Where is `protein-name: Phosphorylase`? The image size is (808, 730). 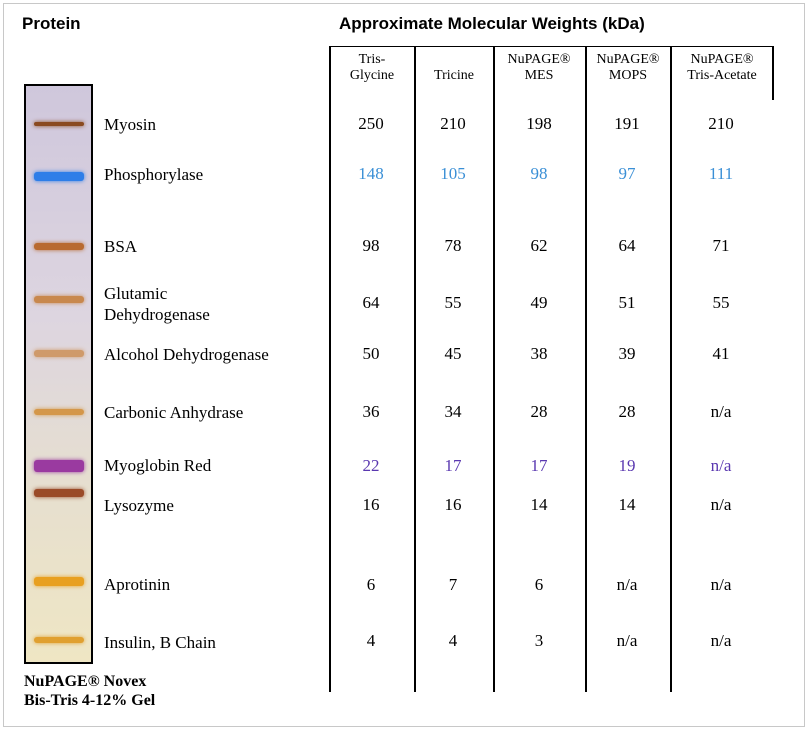
protein-name: Phosphorylase is located at coordinates (154, 174).